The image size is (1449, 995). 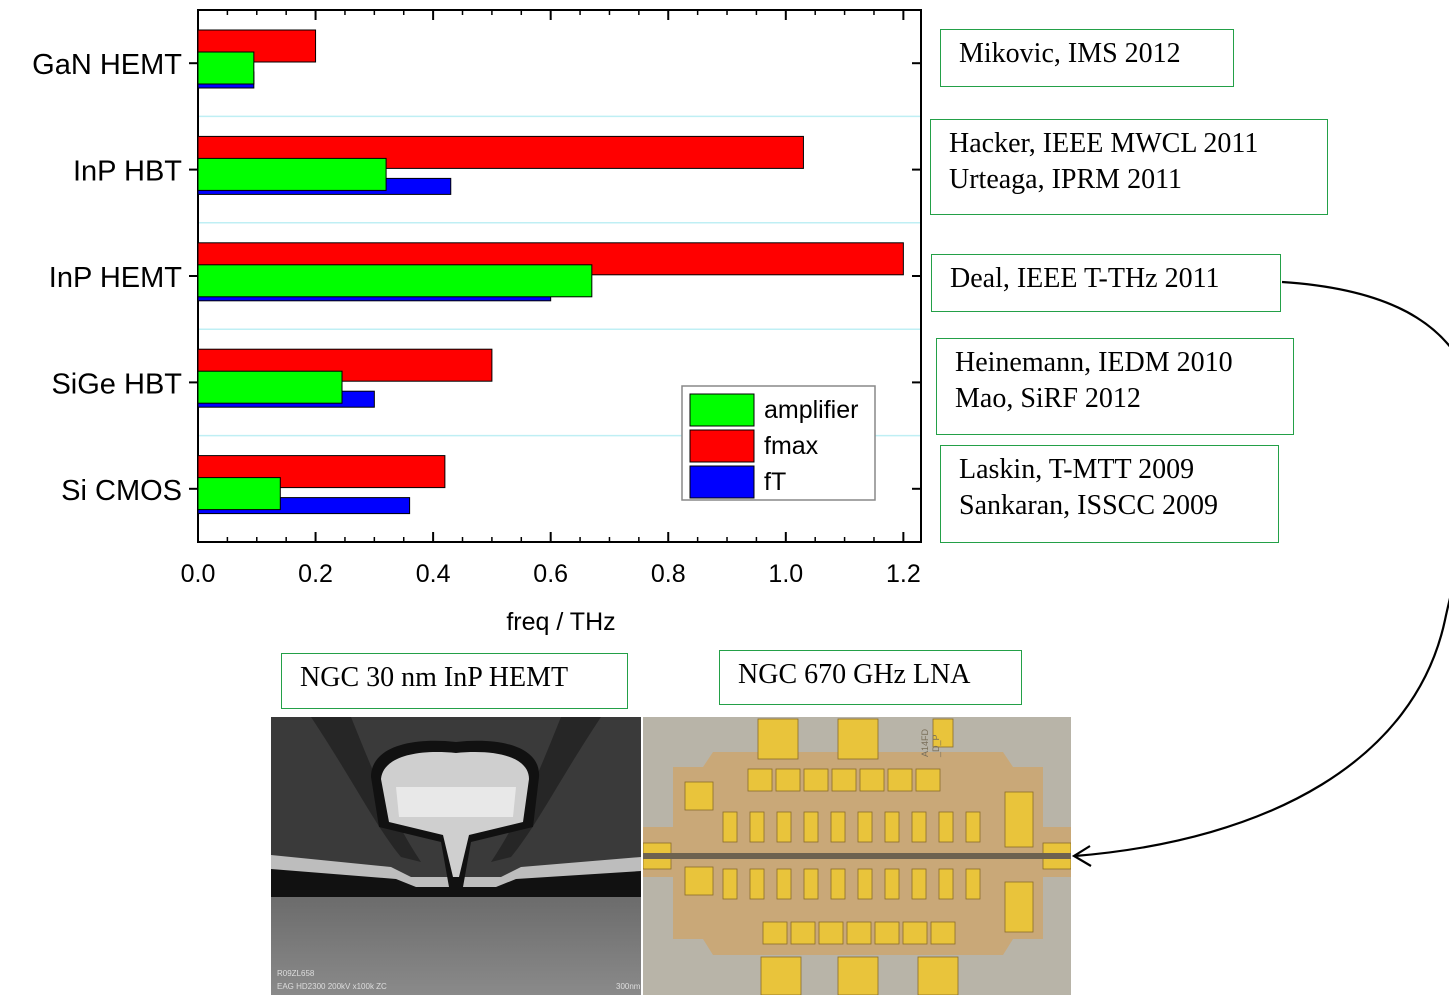 I want to click on reference-line: Heinemann, IEDM 2010, so click(x=1094, y=362).